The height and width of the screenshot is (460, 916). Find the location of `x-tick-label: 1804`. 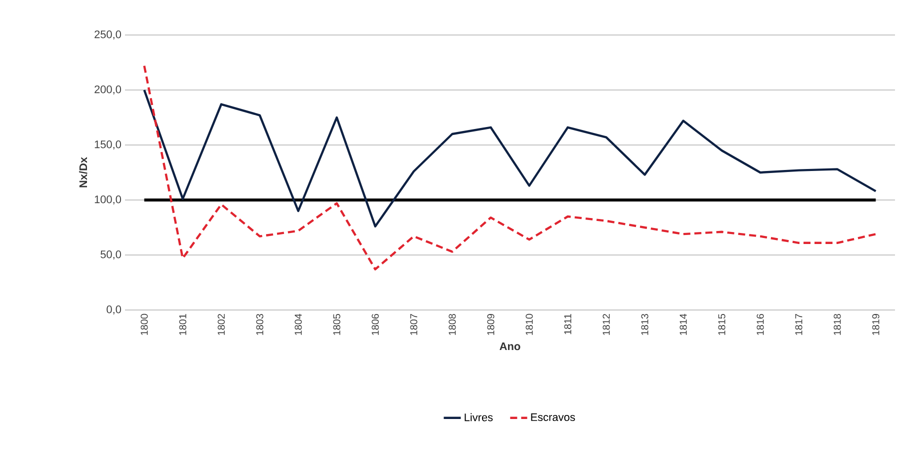

x-tick-label: 1804 is located at coordinates (298, 324).